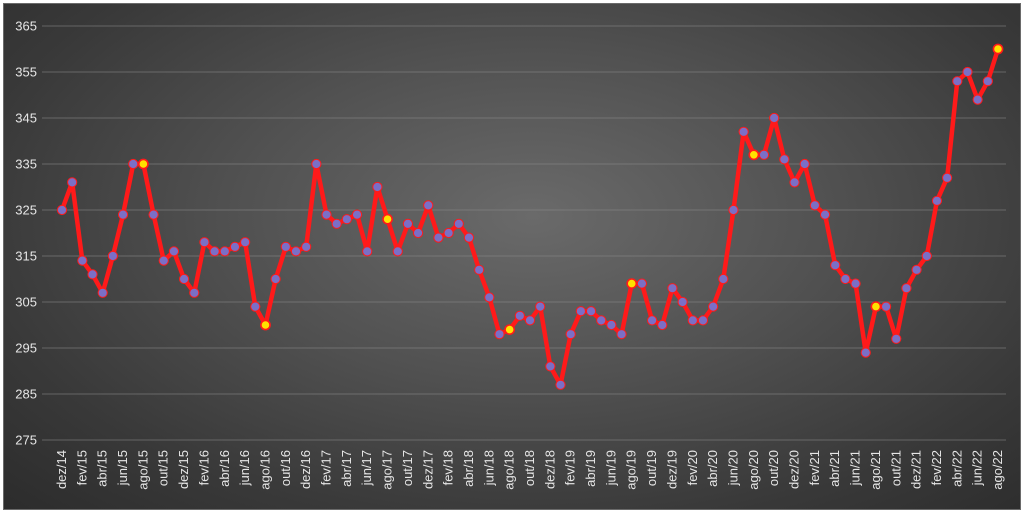 Image resolution: width=1024 pixels, height=513 pixels. Describe the element at coordinates (956, 468) in the screenshot. I see `x-tick-label: abr/22` at that location.